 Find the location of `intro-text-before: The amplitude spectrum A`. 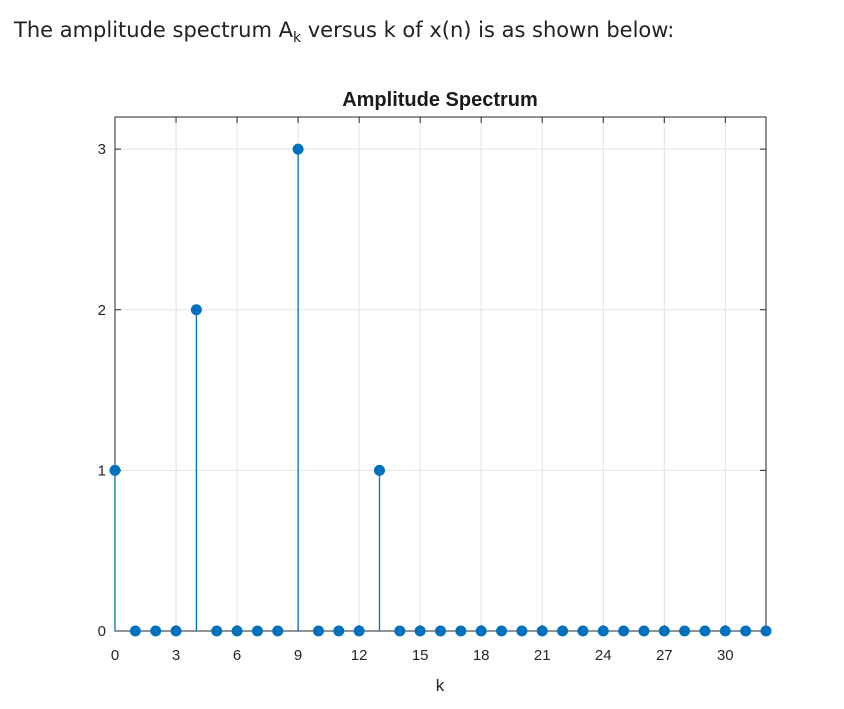

intro-text-before: The amplitude spectrum A is located at coordinates (153, 30).